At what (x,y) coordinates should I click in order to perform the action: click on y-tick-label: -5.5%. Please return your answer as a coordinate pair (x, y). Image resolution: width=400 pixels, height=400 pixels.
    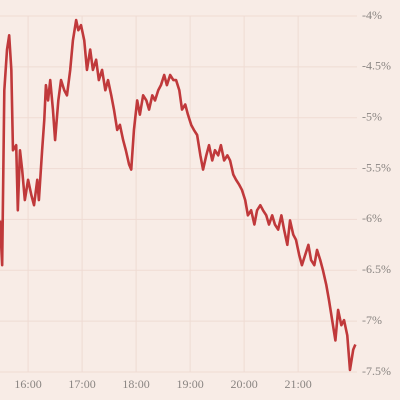
    Looking at the image, I should click on (376, 167).